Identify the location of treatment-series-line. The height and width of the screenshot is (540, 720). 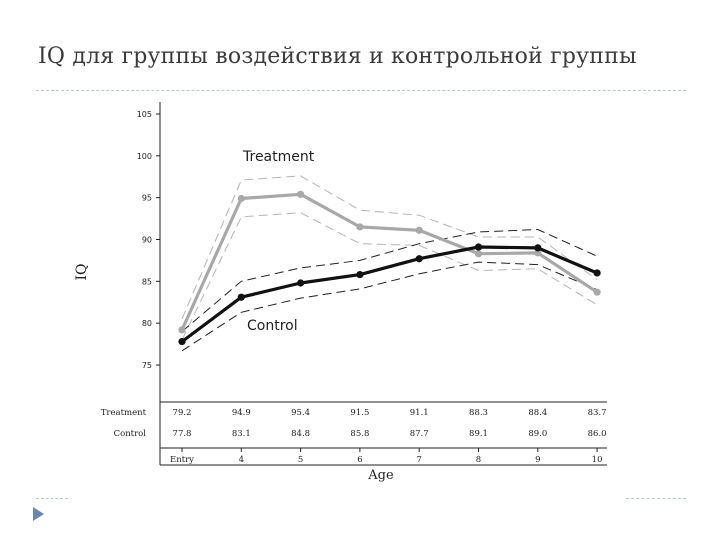
(389, 261).